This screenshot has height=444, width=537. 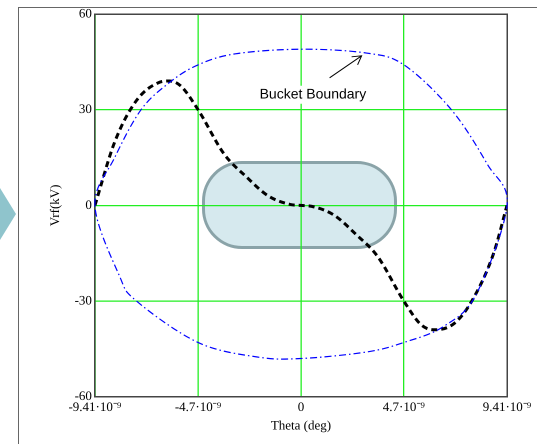 I want to click on x-tick-label: 0, so click(x=301, y=406).